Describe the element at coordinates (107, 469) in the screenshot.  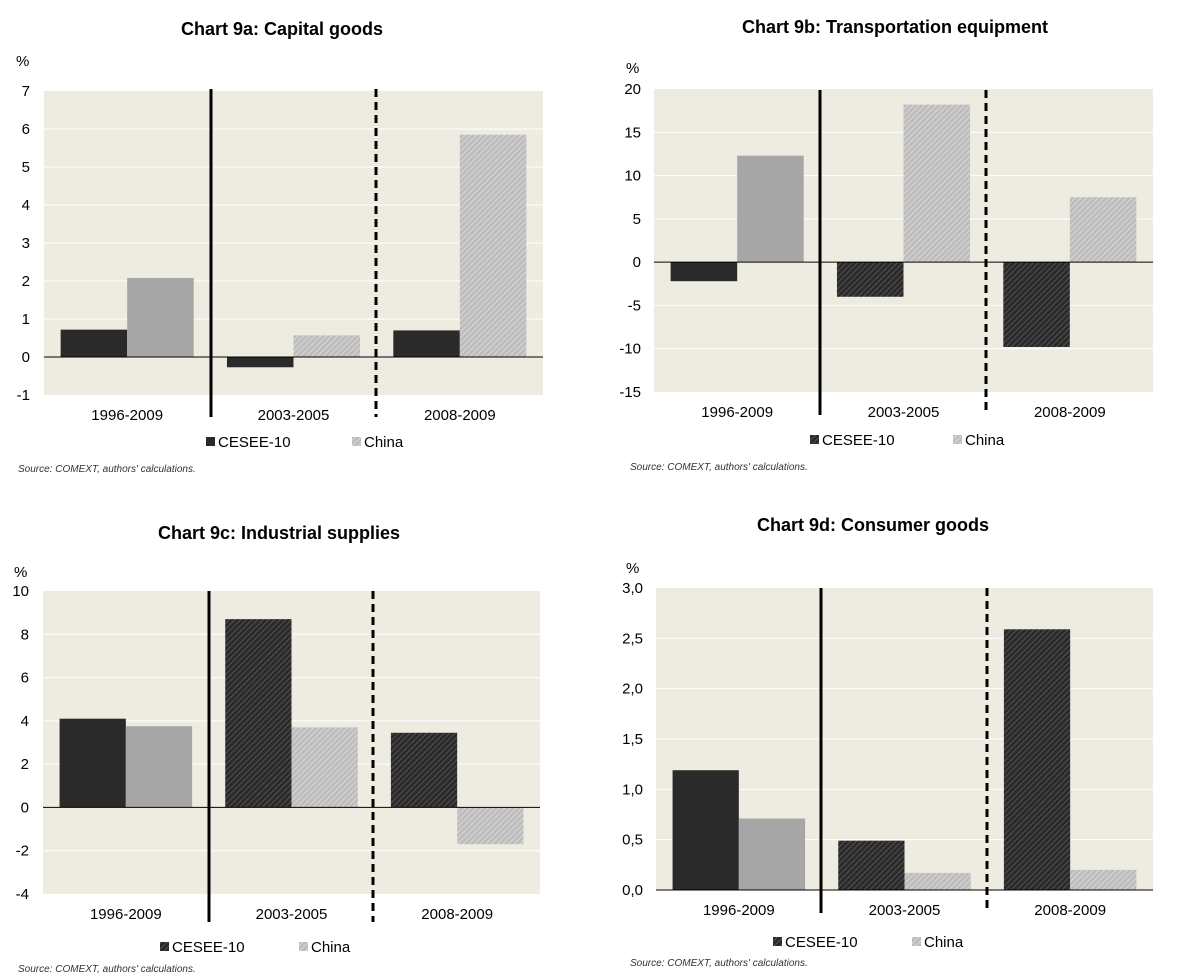
I see `chart-1-source-note: Source: COMEXT, authors' calculations.` at that location.